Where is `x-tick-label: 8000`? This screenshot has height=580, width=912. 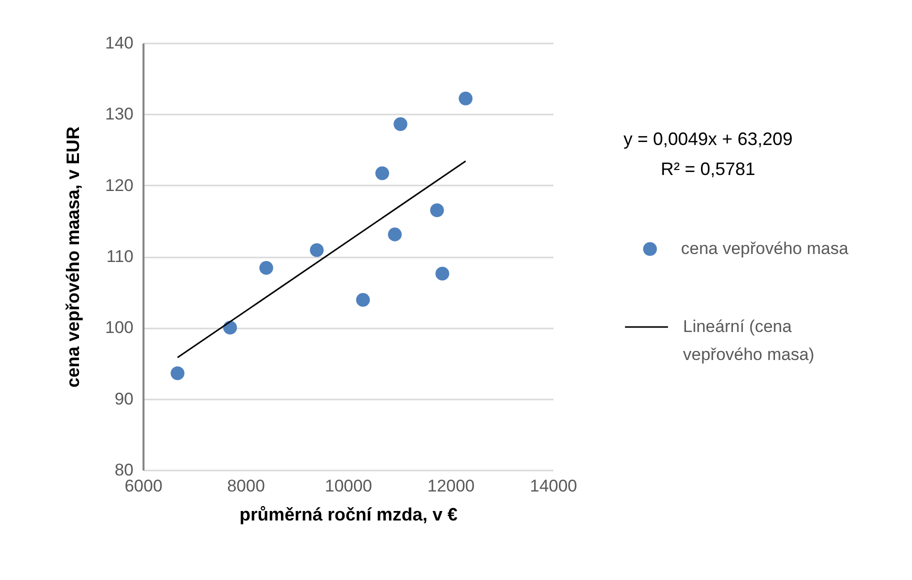
x-tick-label: 8000 is located at coordinates (246, 486).